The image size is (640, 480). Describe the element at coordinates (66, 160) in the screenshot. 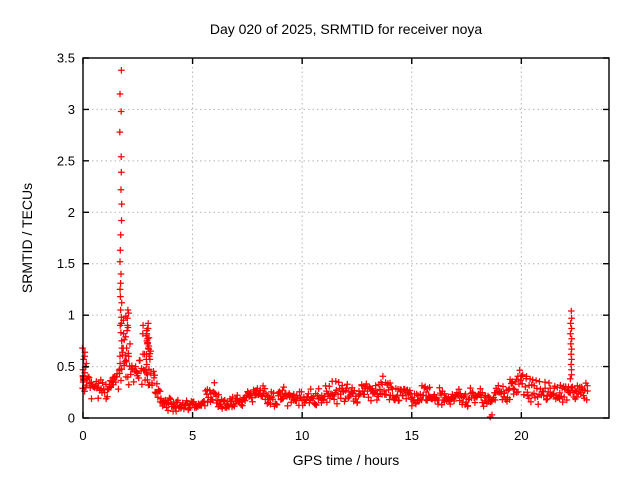

I see `svg-text: 2.5` at that location.